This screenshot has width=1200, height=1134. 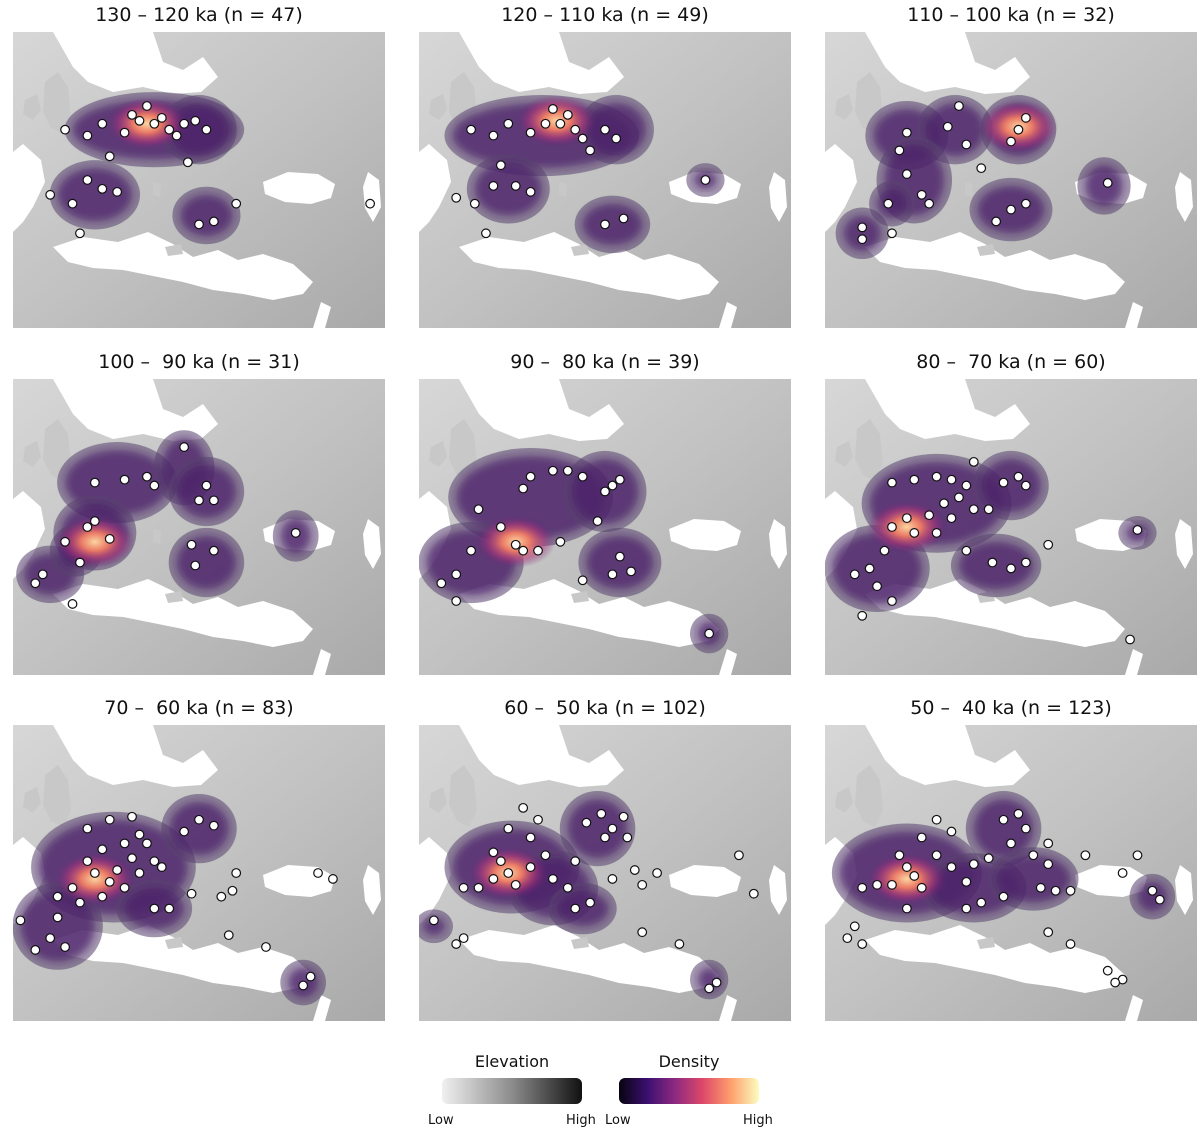 I want to click on density-color-bar, so click(x=689, y=1091).